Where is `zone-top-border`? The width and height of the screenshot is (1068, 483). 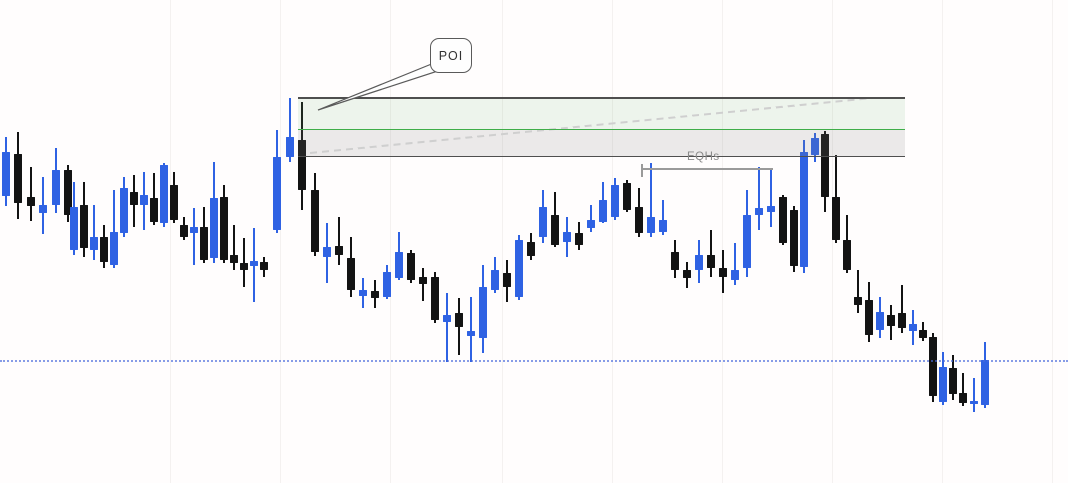 zone-top-border is located at coordinates (601, 98).